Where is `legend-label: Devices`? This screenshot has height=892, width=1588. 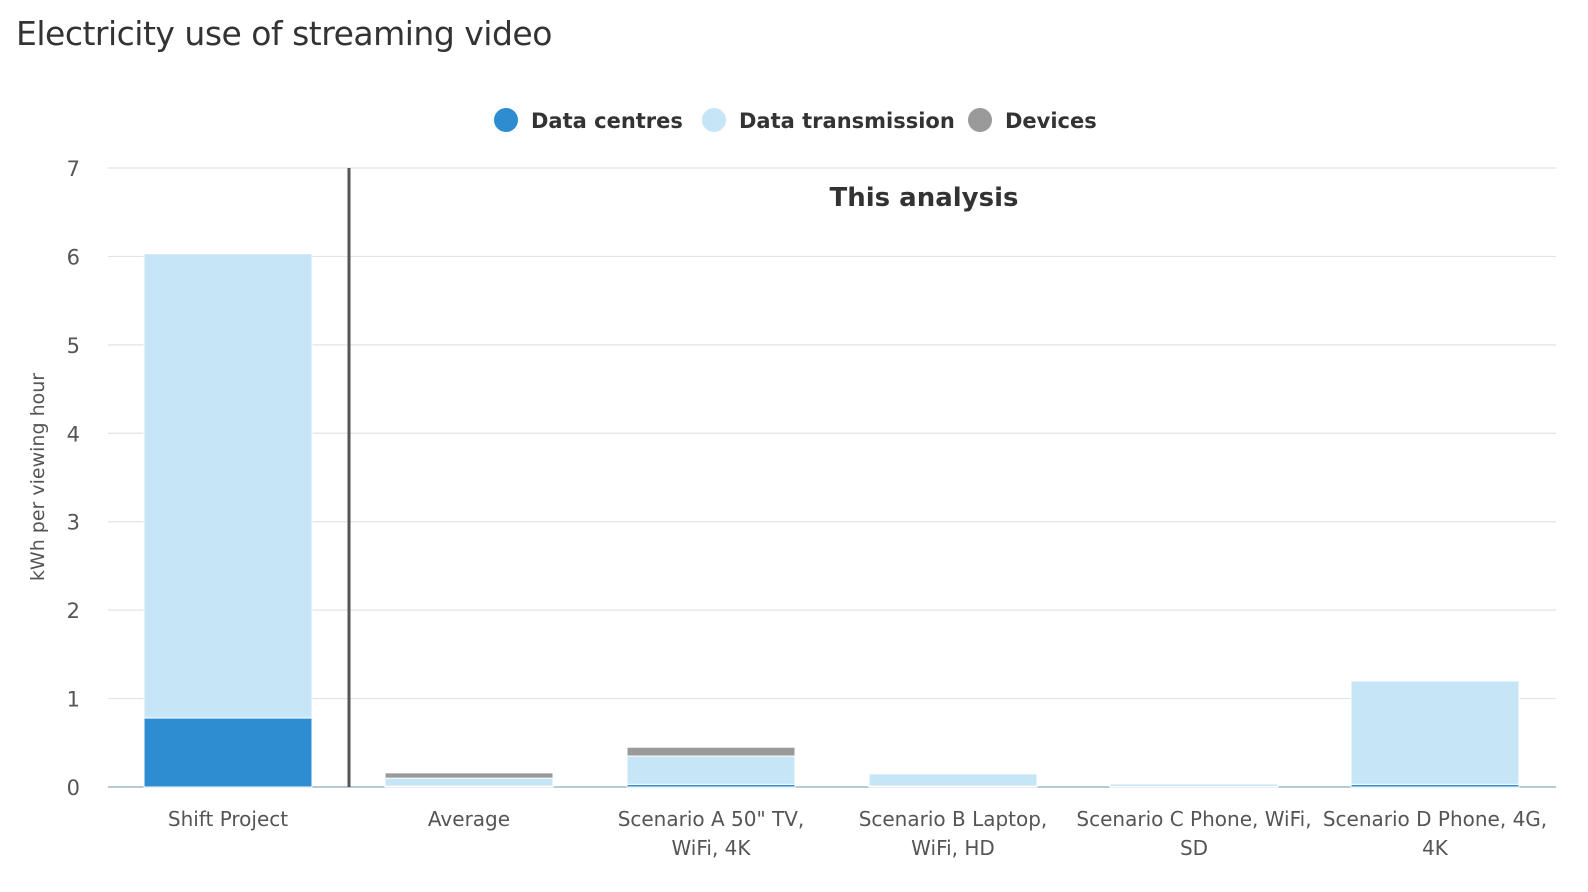 legend-label: Devices is located at coordinates (1051, 121).